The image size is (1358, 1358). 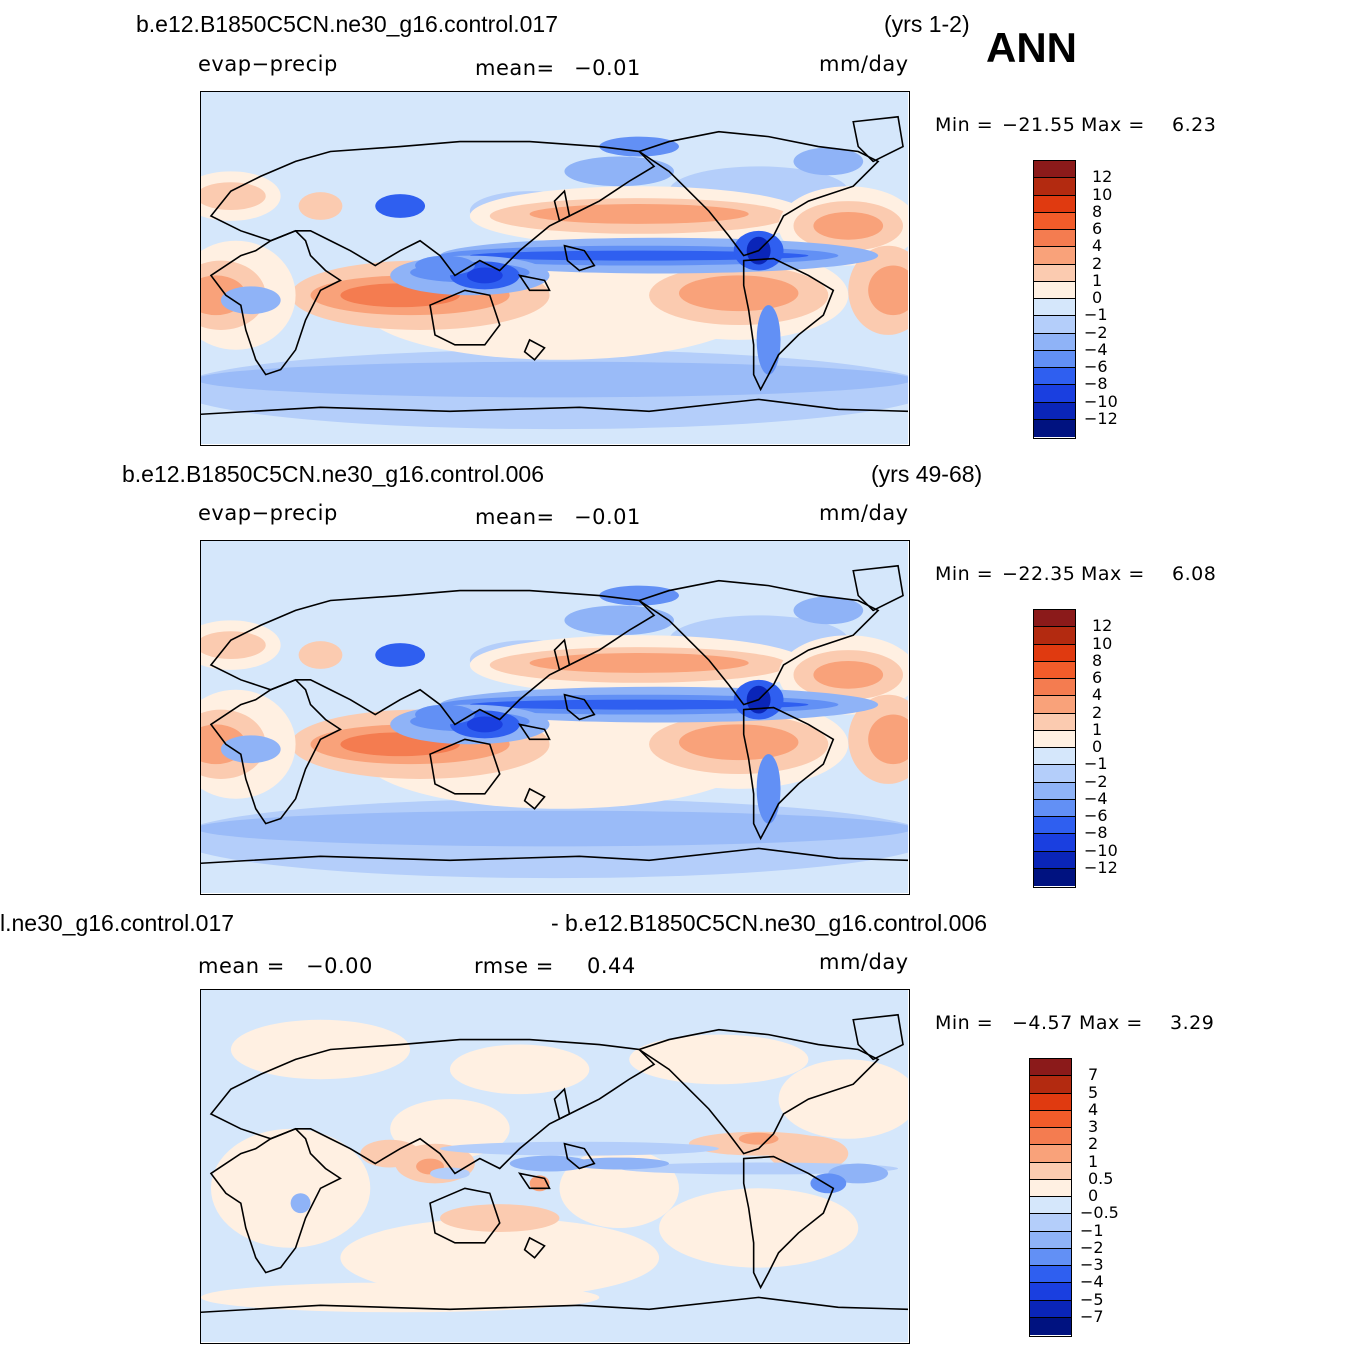 I want to click on panel2-mean-label: mean=, so click(x=515, y=517).